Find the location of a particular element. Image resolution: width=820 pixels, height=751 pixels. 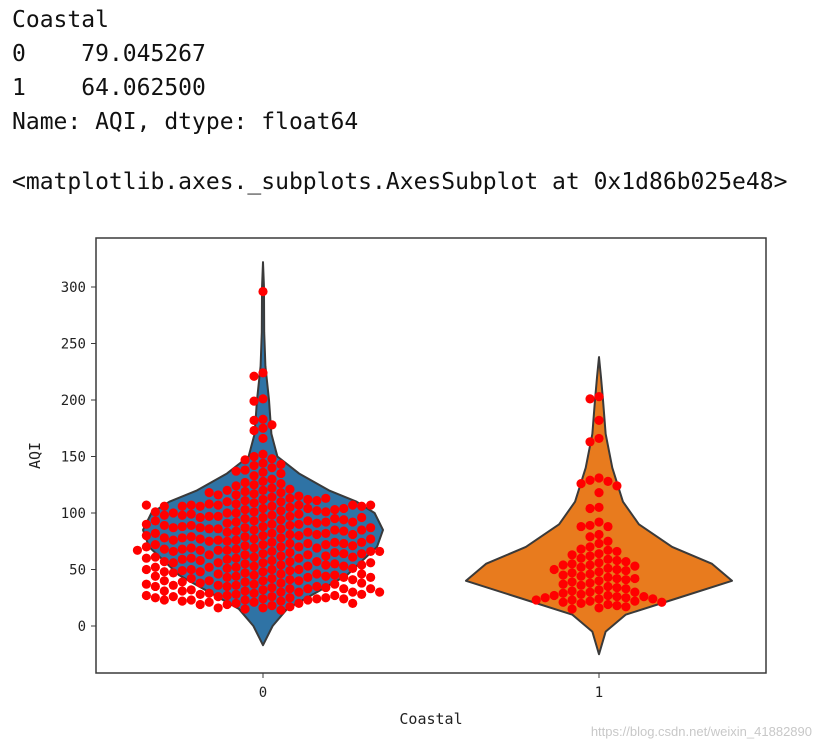

output-row-value: 79.045267 is located at coordinates (143, 54).